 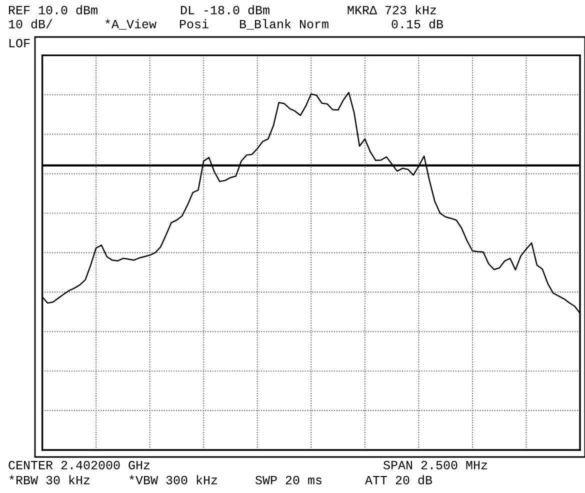 I want to click on text: ATT 20 dB, so click(x=398, y=479).